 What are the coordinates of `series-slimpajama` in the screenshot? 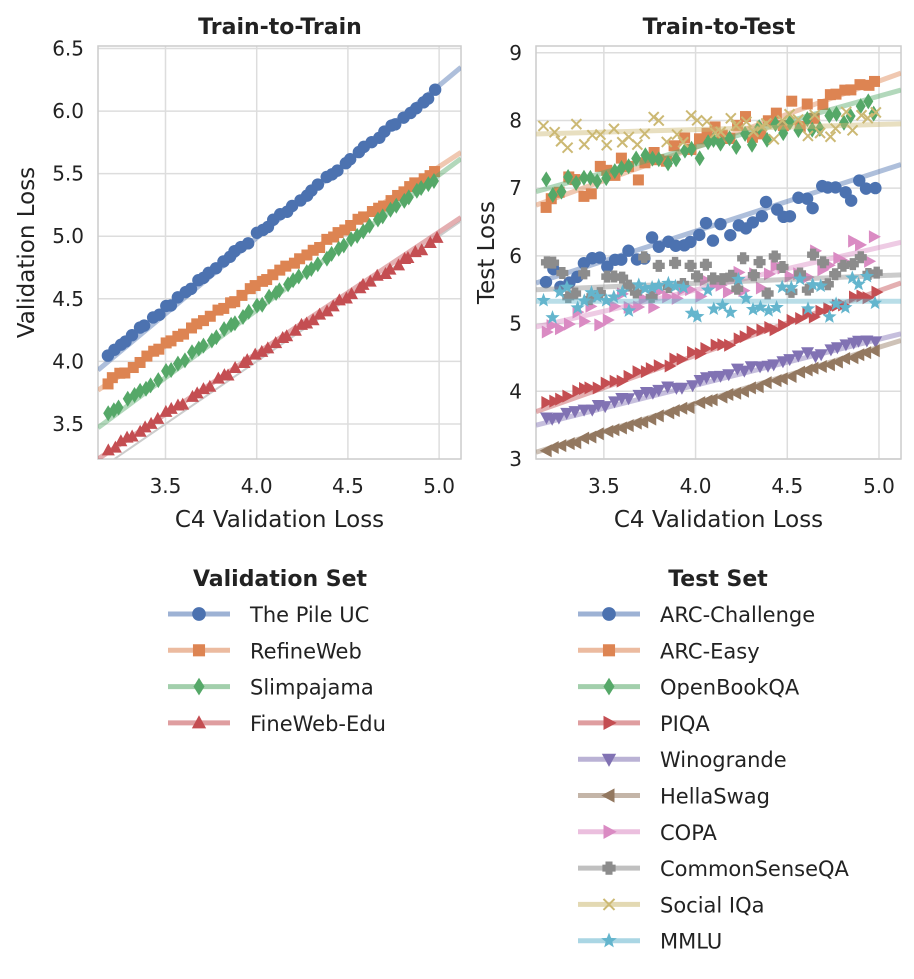 It's located at (279, 293).